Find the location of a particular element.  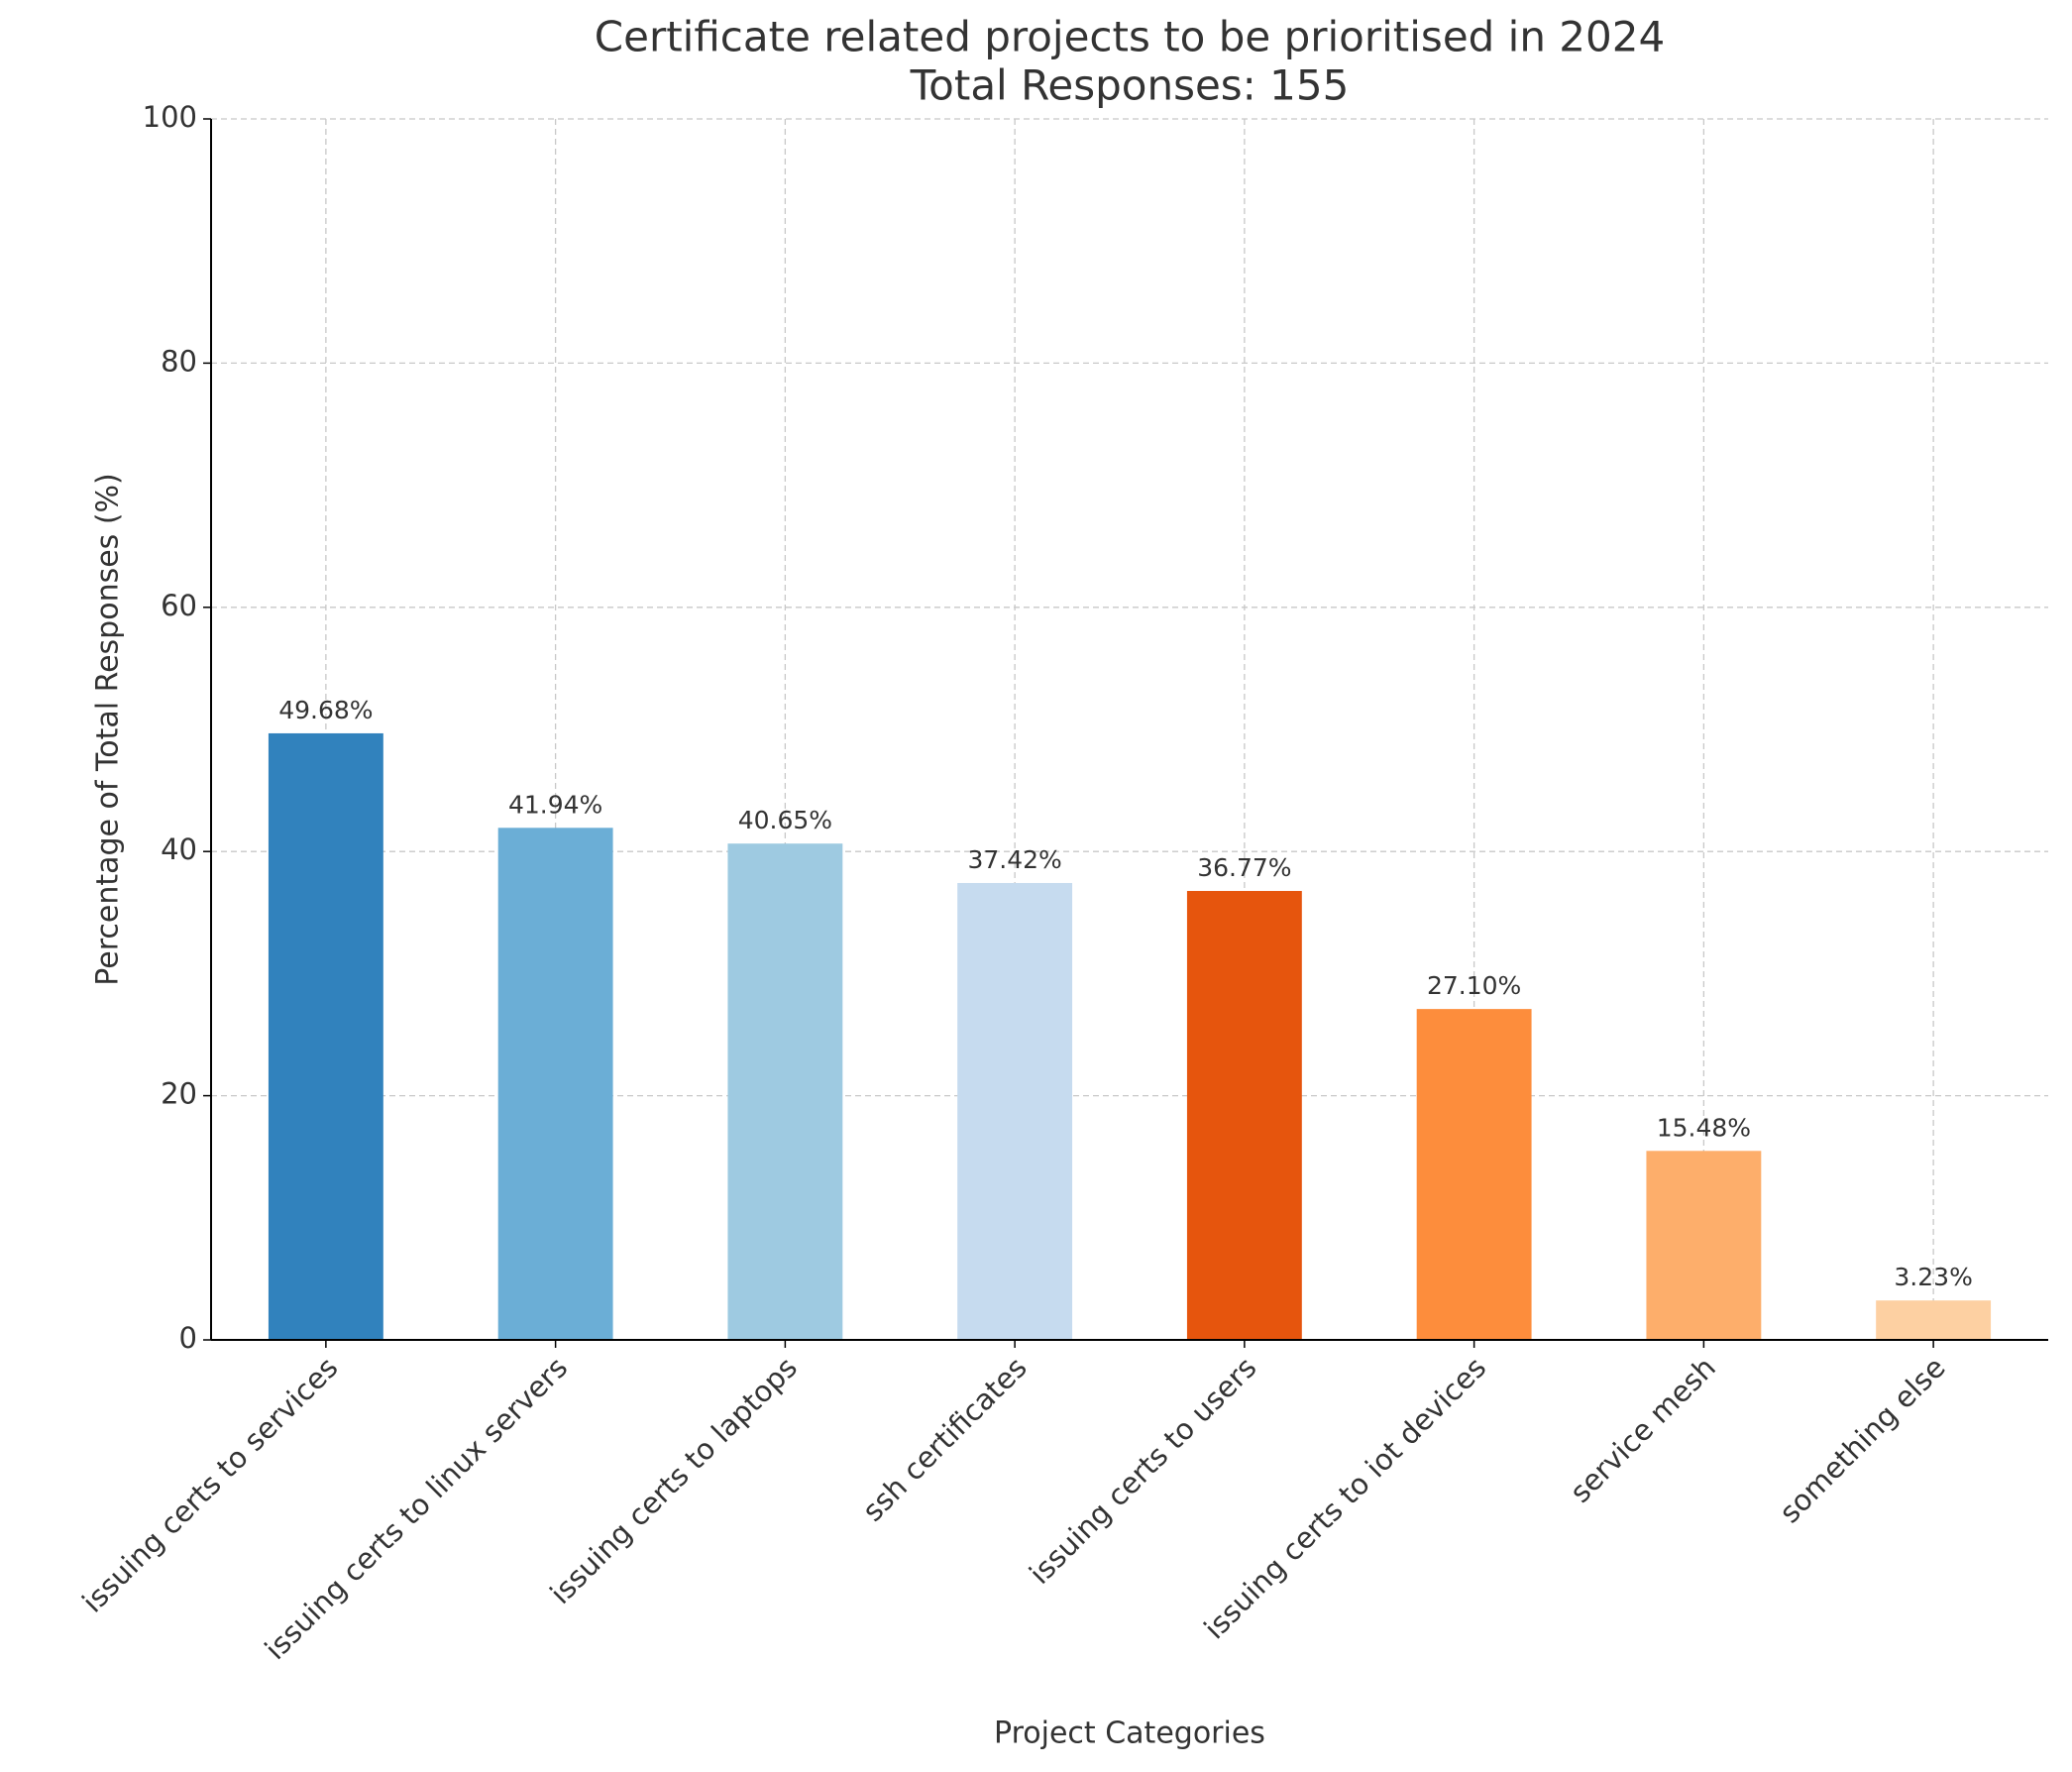

x-tick-label: something else is located at coordinates (1862, 1440).